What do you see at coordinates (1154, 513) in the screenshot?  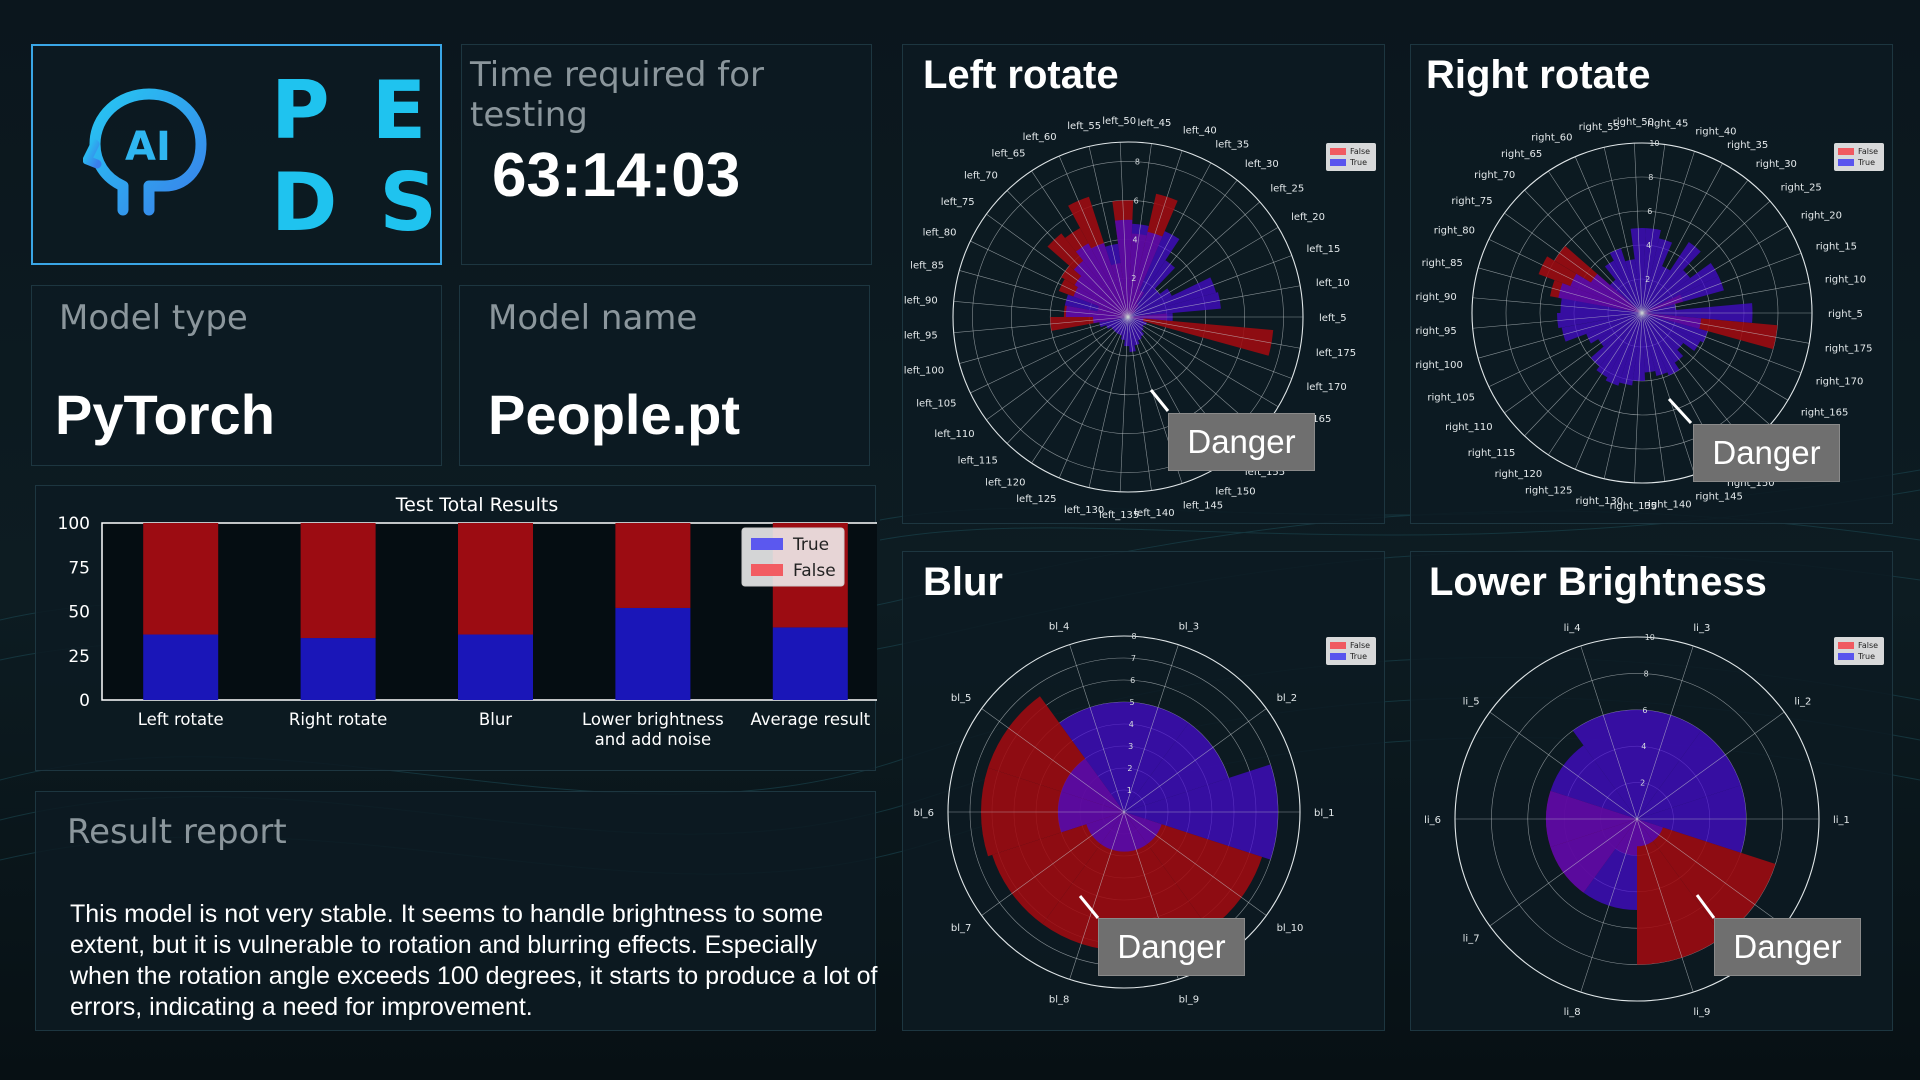 I see `polar-angle-label: left_140` at bounding box center [1154, 513].